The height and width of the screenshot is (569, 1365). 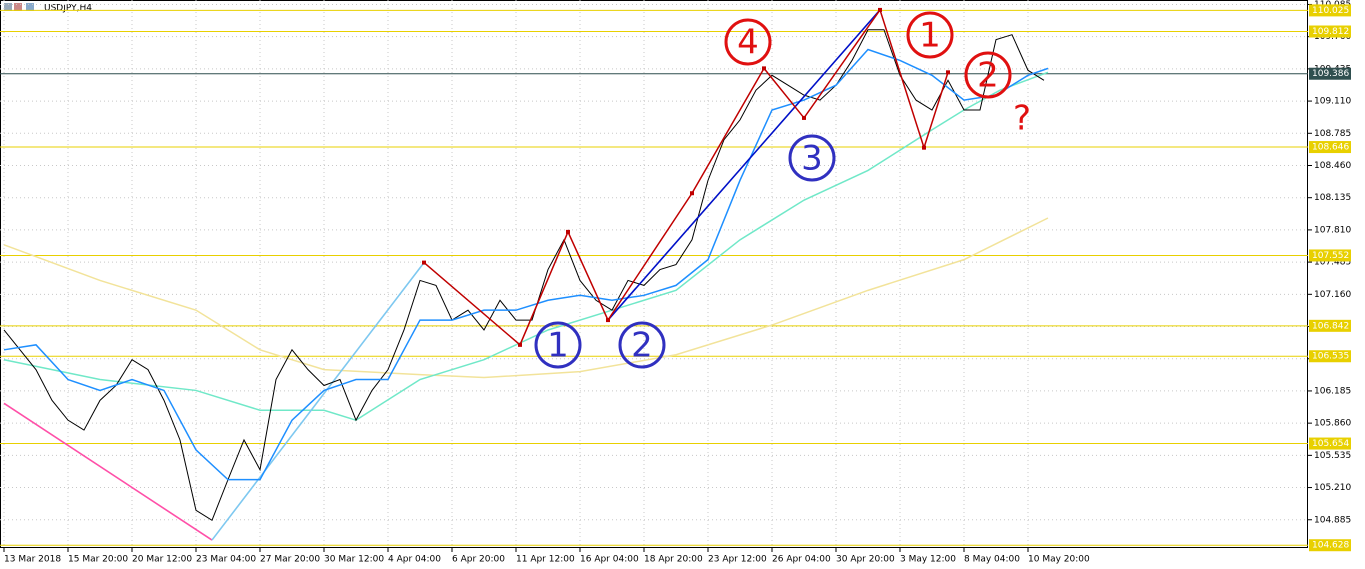 I want to click on x-tick-label: 30 Mar 12:00, so click(x=354, y=560).